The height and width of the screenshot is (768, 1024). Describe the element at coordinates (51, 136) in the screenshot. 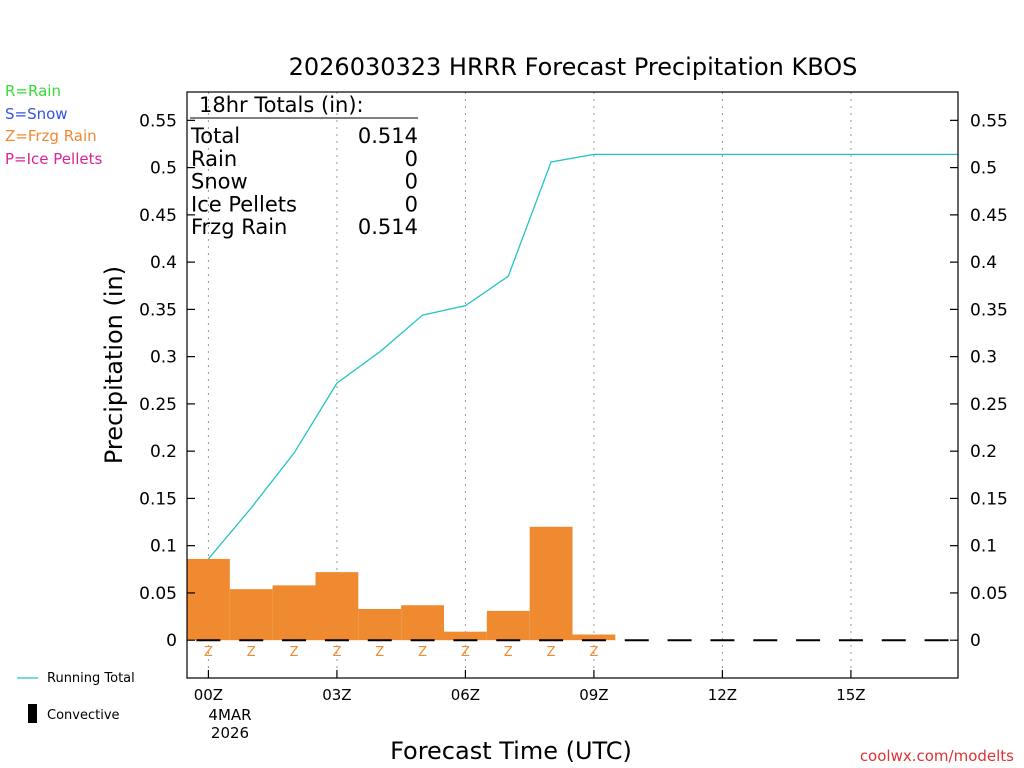

I see `legend-frzg-rain: Z=Frzg Rain` at that location.